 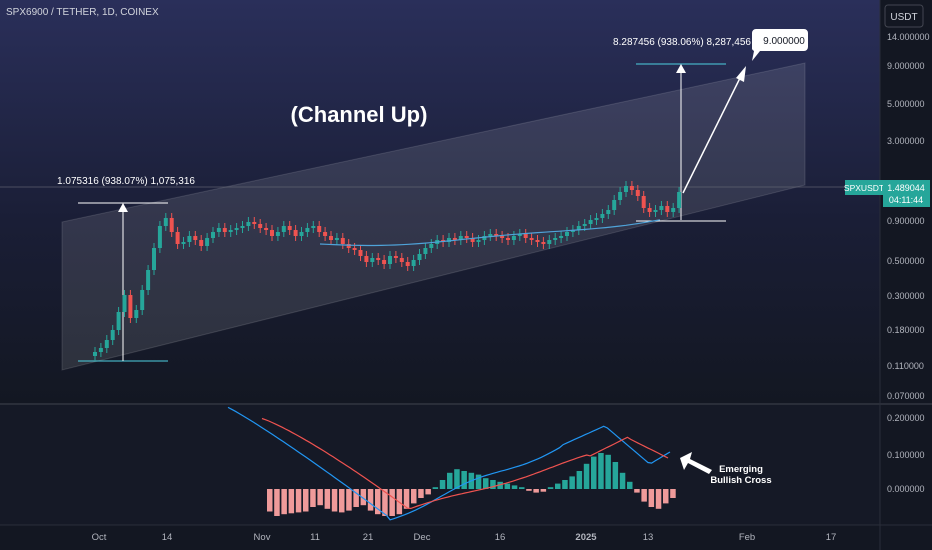 I want to click on channel-up-label: (Channel Up), so click(x=359, y=114).